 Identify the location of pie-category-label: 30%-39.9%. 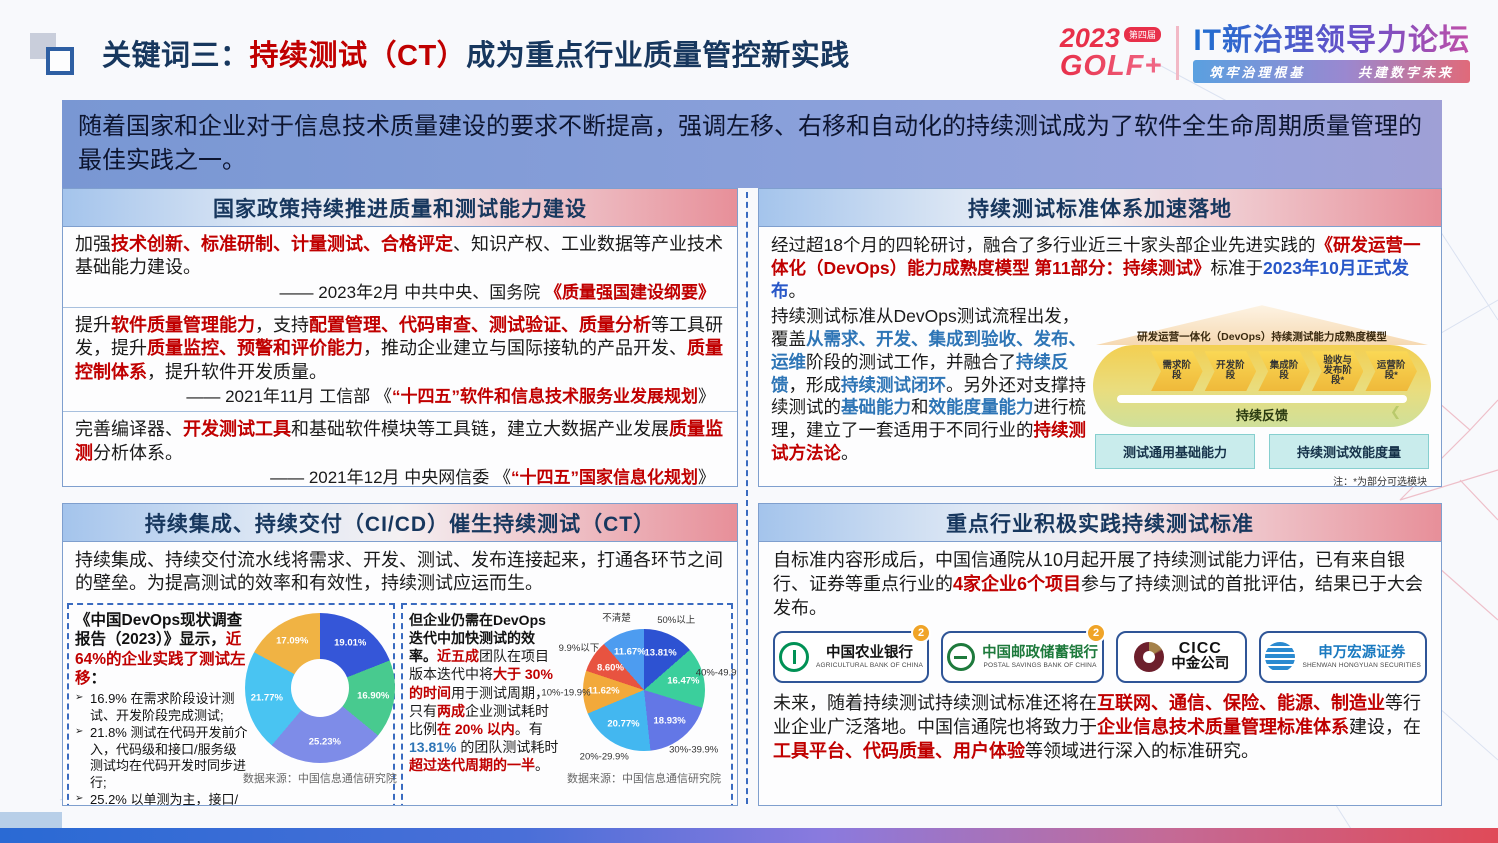
(694, 750).